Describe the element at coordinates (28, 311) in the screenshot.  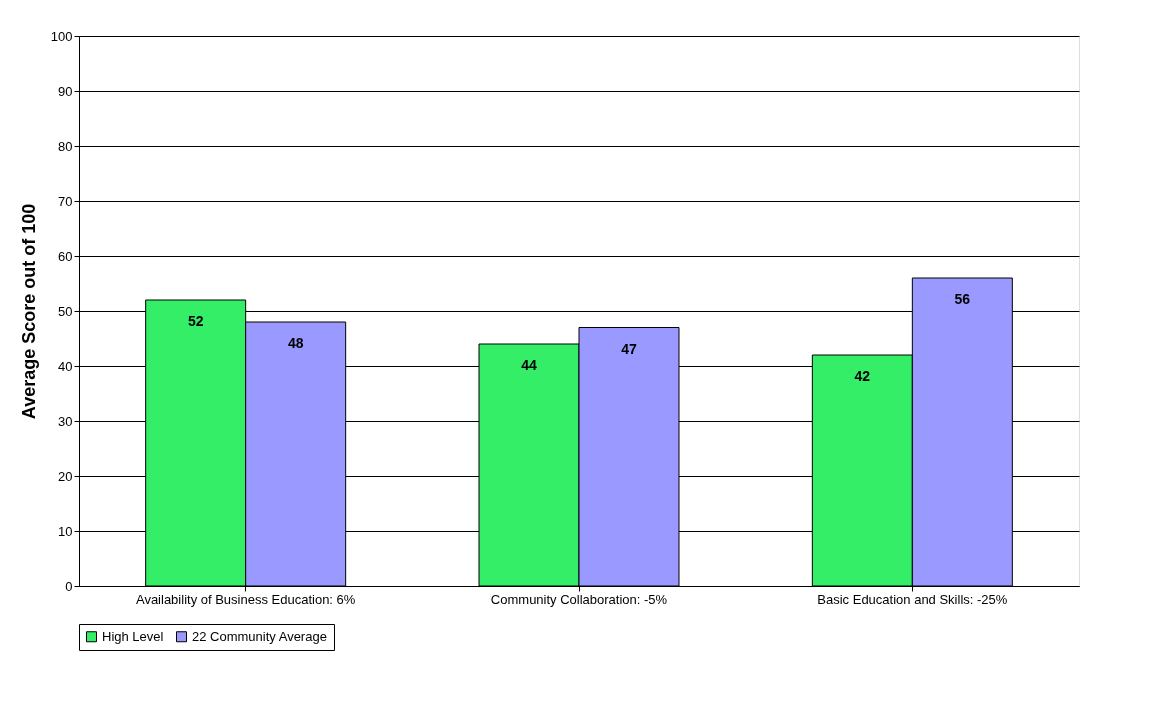
I see `y-axis-title: Average Score out of 100` at that location.